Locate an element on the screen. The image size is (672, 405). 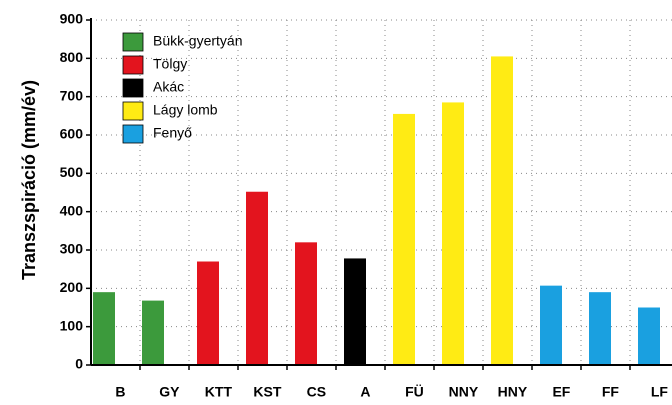
y-tick-label: 100 is located at coordinates (72, 325).